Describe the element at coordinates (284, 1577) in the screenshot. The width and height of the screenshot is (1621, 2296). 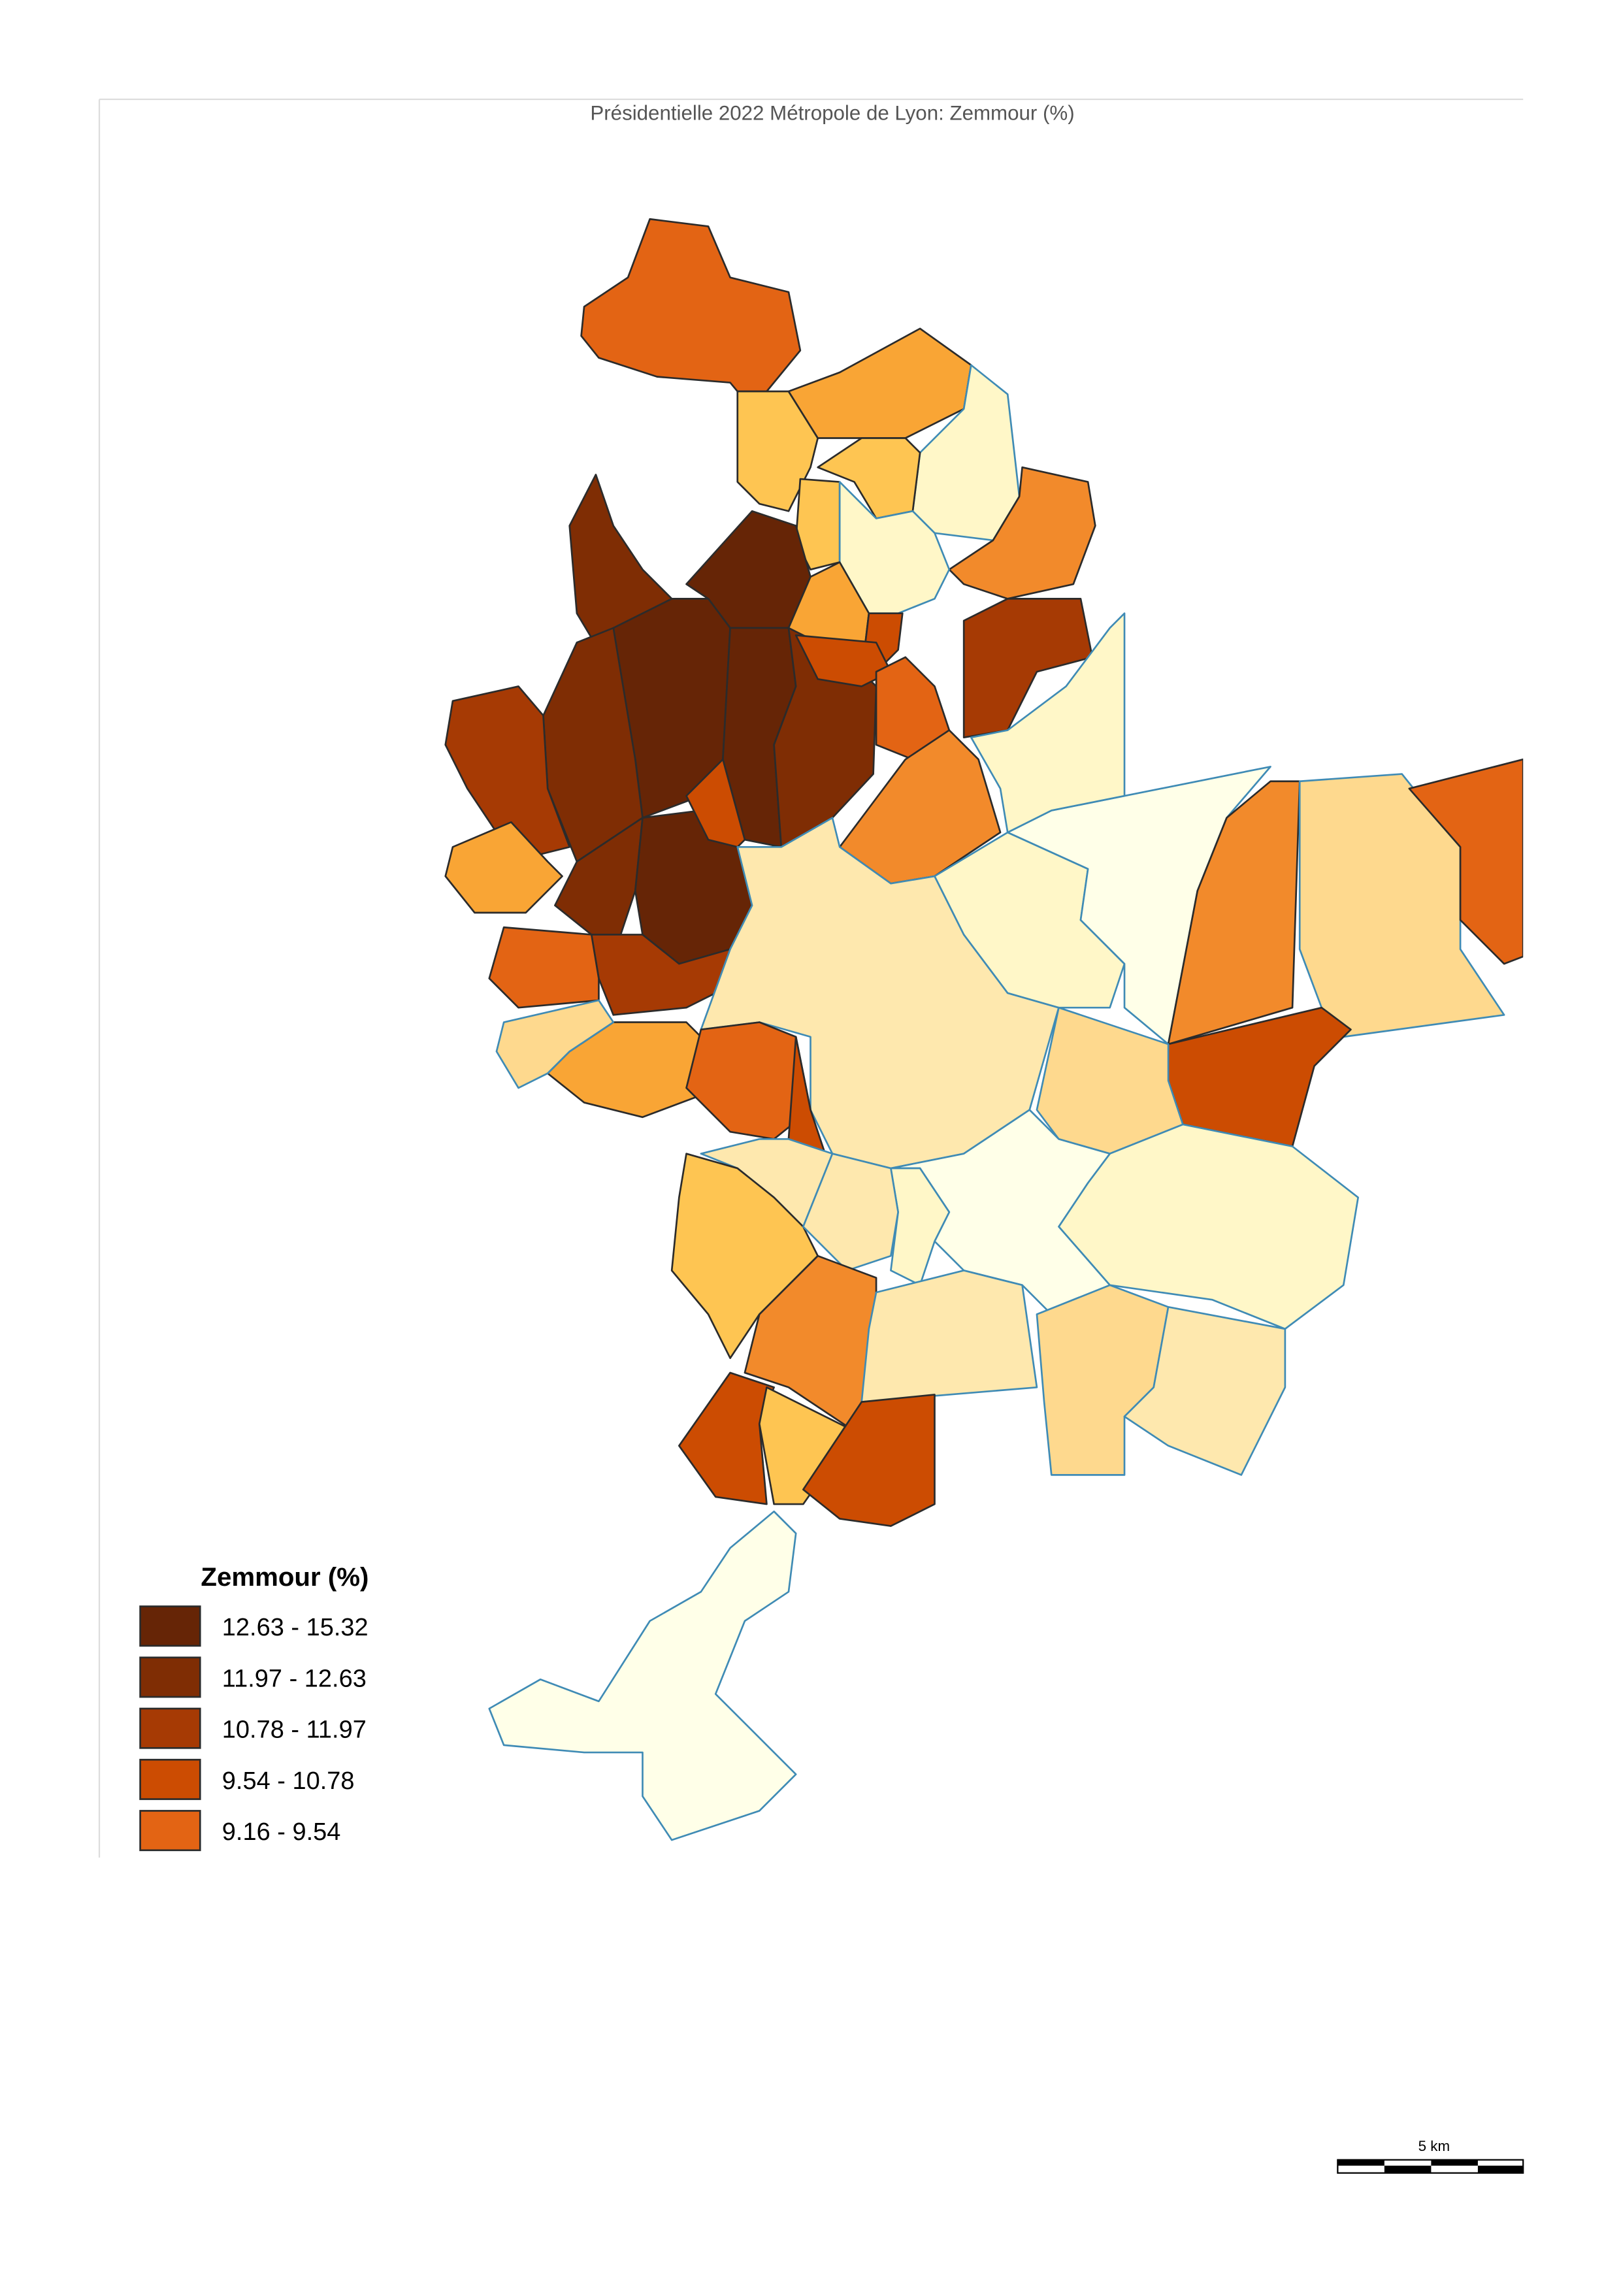
I see `legend-title: Zemmour (%)` at that location.